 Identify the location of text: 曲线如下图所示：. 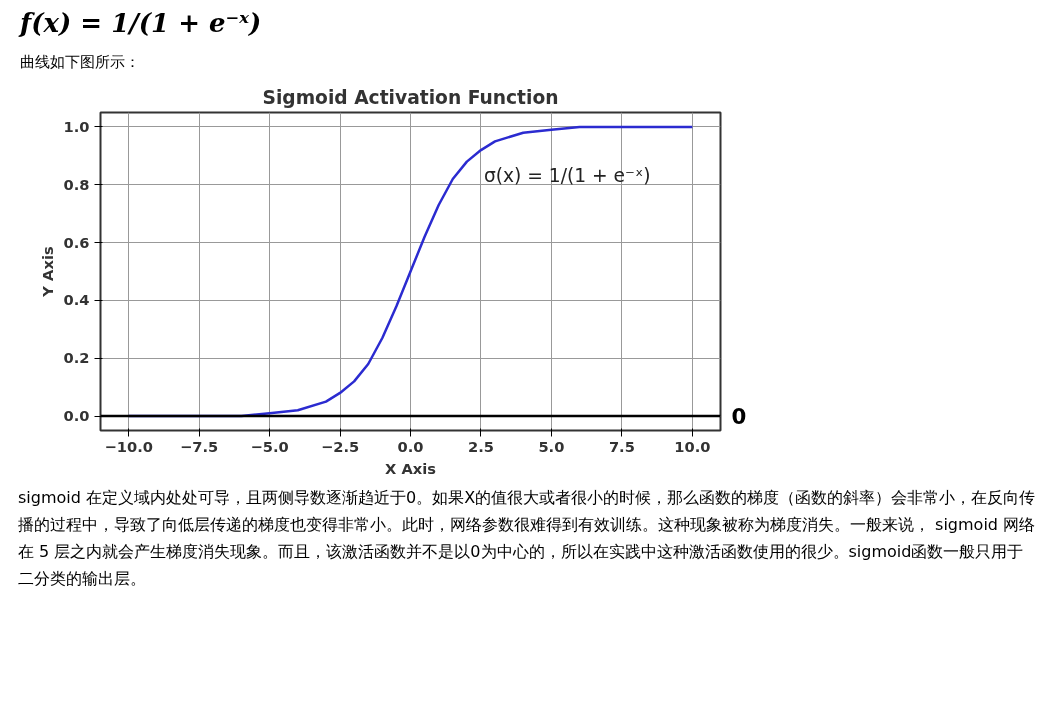
(80, 63).